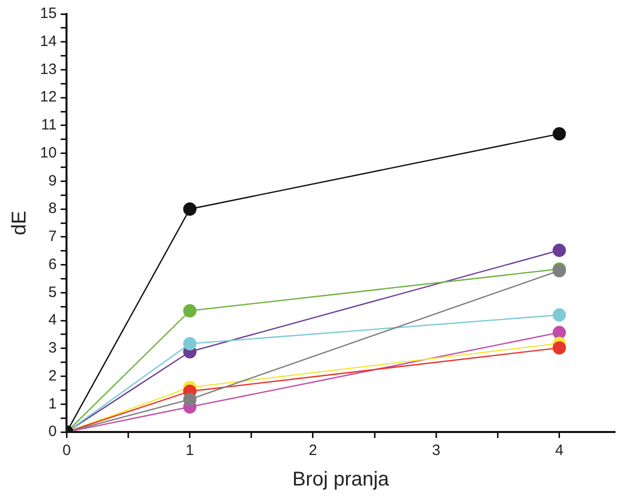 The width and height of the screenshot is (622, 500). Describe the element at coordinates (52, 292) in the screenshot. I see `y-tick-label: 5` at that location.